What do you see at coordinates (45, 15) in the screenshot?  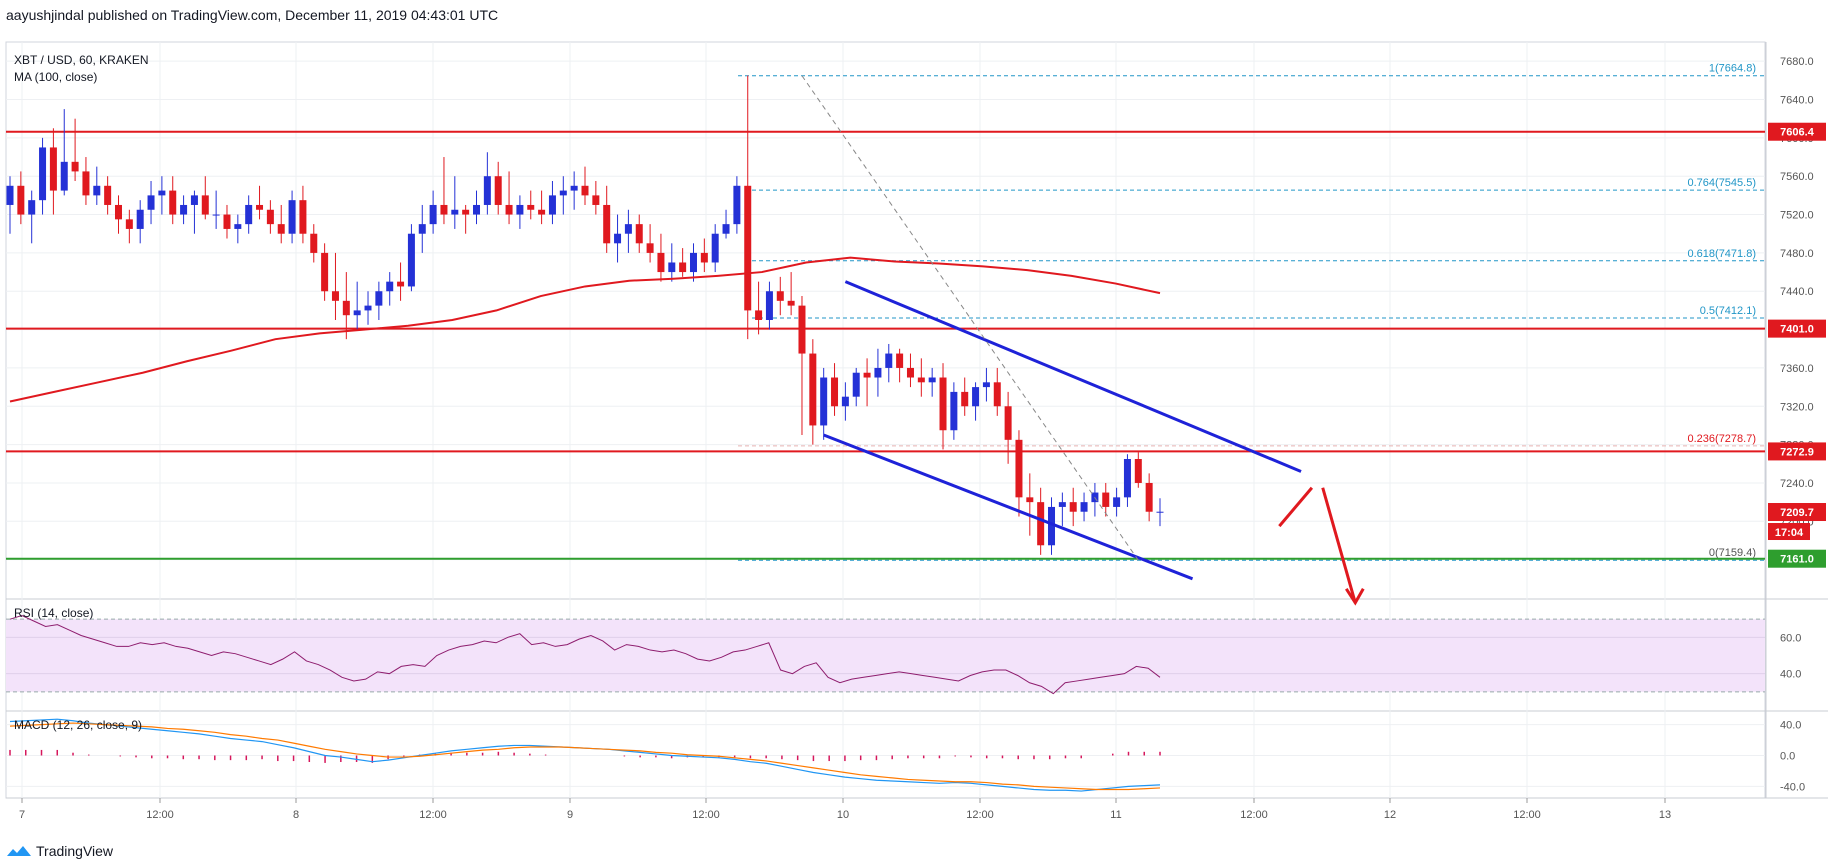 I see `author-name: aayushjindal` at bounding box center [45, 15].